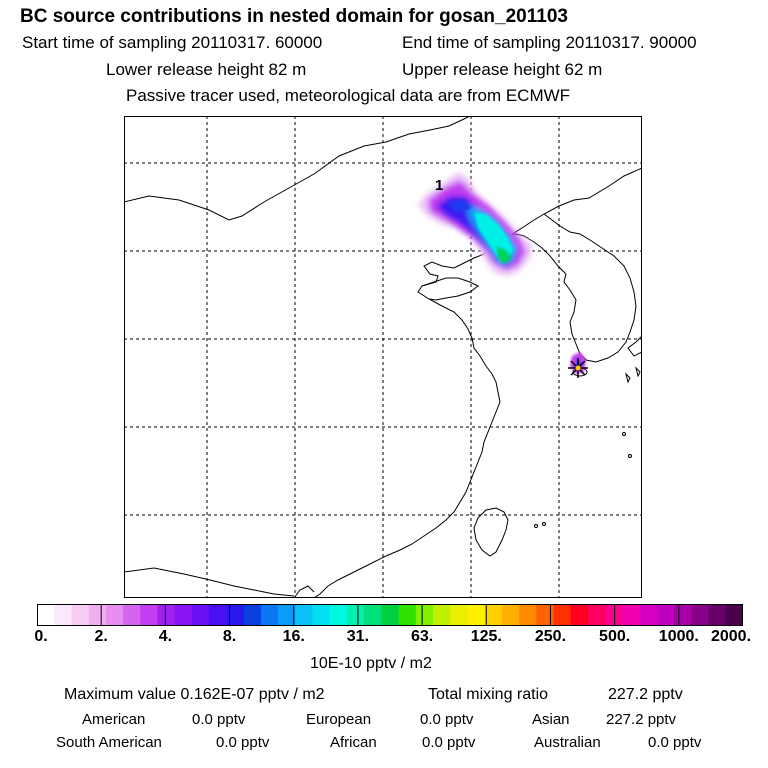 The image size is (768, 768). I want to click on colorbar-tick-label: 2000., so click(731, 636).